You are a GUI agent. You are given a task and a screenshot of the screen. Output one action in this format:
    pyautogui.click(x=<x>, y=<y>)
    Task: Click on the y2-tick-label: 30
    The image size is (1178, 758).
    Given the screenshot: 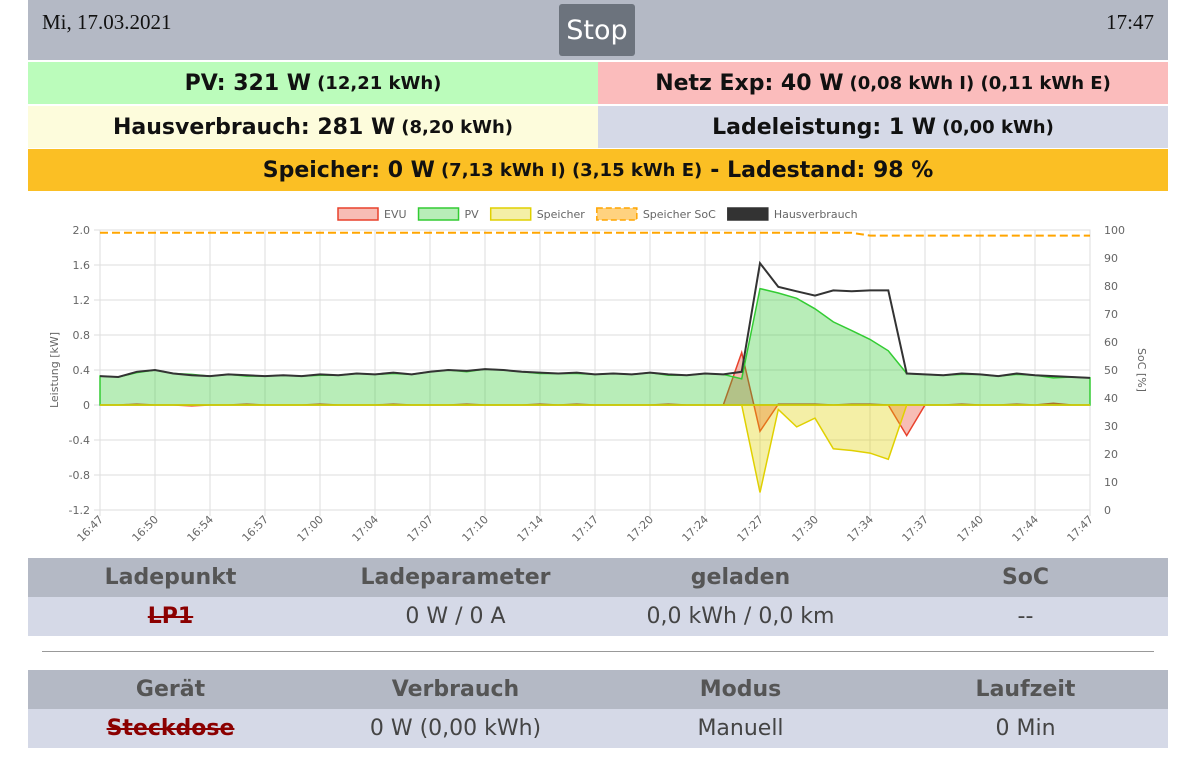 What is the action you would take?
    pyautogui.click(x=1111, y=426)
    